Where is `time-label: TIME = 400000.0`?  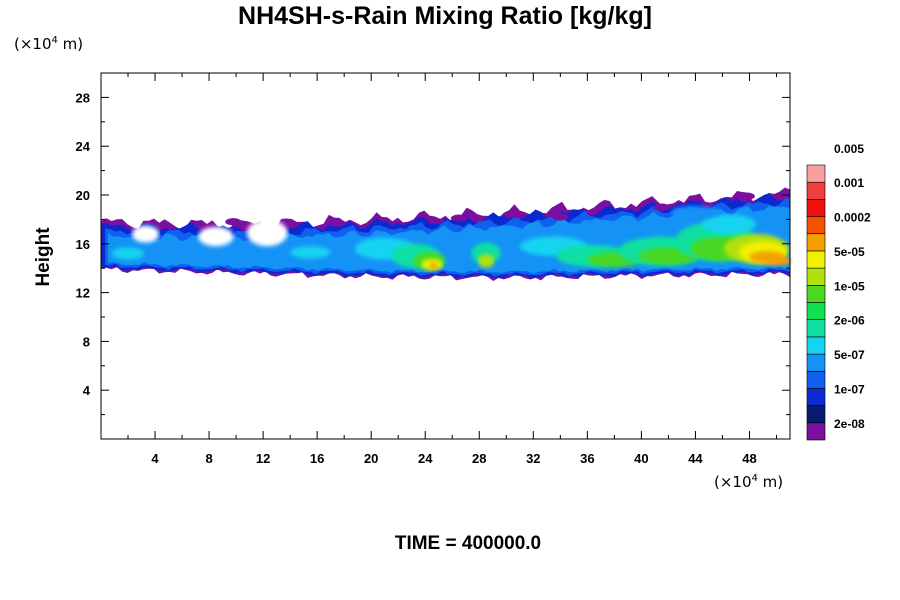 time-label: TIME = 400000.0 is located at coordinates (468, 543).